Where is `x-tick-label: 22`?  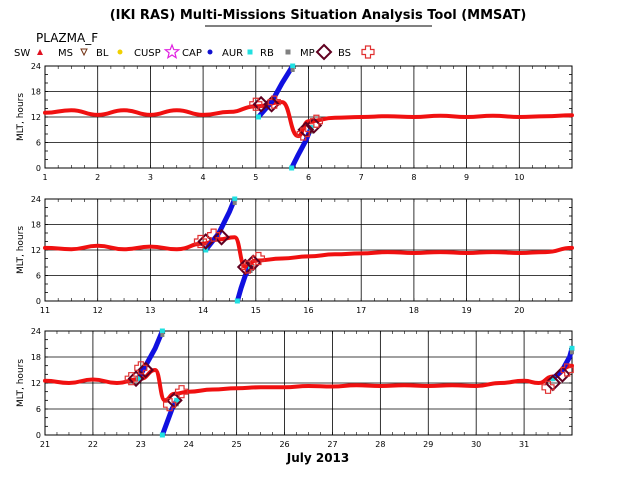
x-tick-label: 22 is located at coordinates (93, 444).